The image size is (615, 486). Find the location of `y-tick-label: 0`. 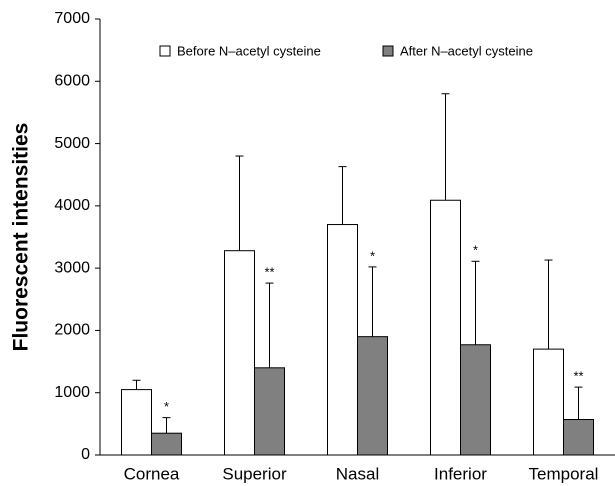

y-tick-label: 0 is located at coordinates (85, 454).